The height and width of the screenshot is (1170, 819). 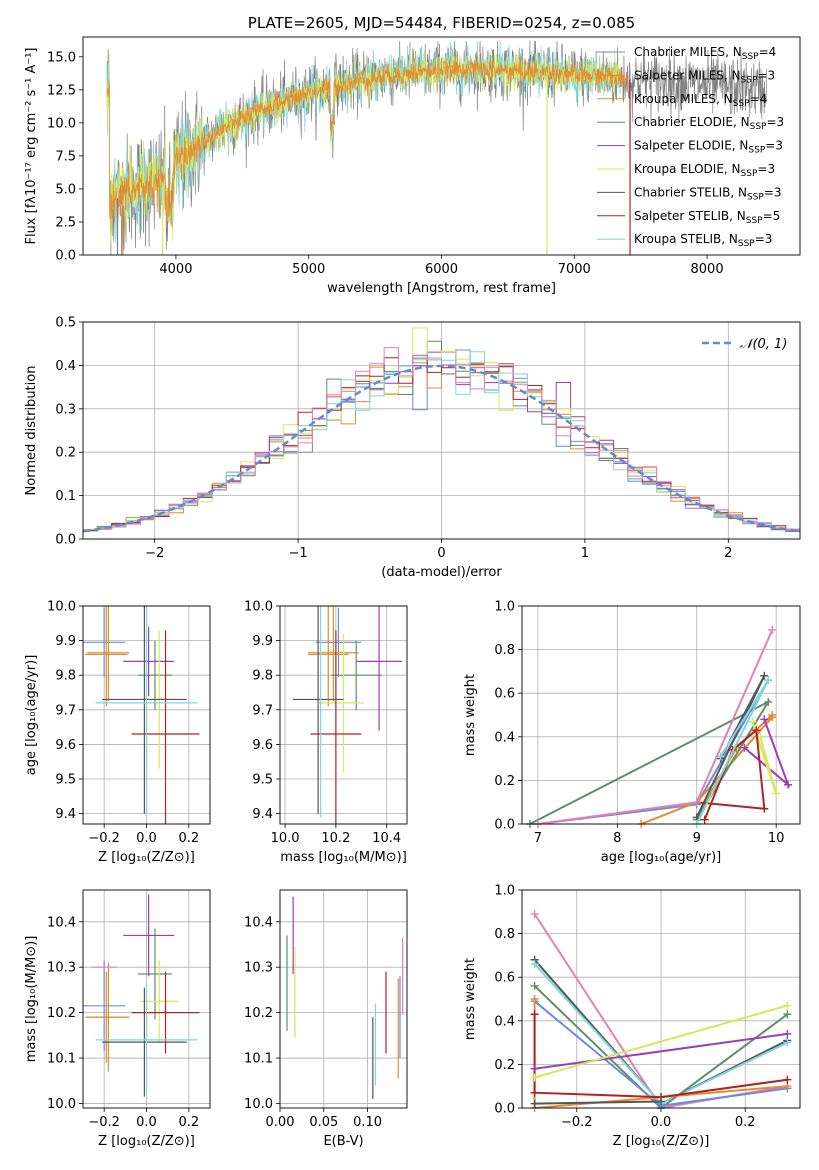 I want to click on y-tick-label: 15.0, so click(x=61, y=57).